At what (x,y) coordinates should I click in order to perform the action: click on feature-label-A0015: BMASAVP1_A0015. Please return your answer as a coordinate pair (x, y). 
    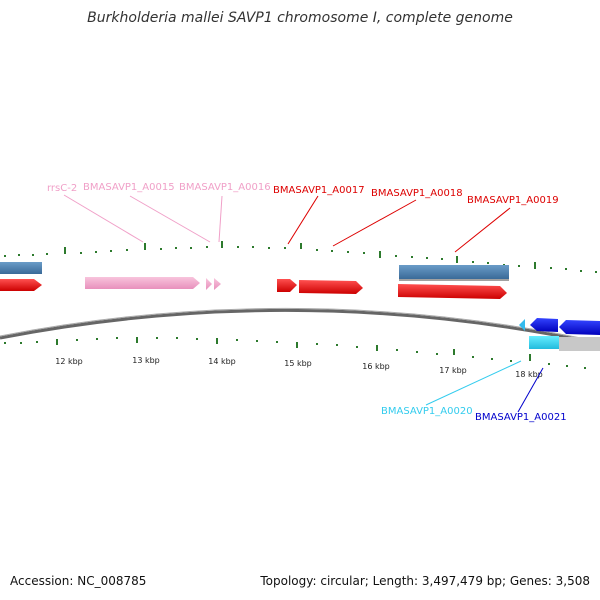
    Looking at the image, I should click on (129, 187).